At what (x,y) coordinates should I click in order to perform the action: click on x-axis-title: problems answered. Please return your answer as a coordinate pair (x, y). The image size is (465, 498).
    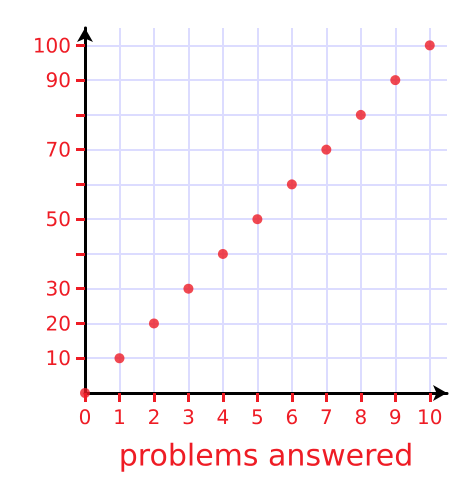
    Looking at the image, I should click on (266, 456).